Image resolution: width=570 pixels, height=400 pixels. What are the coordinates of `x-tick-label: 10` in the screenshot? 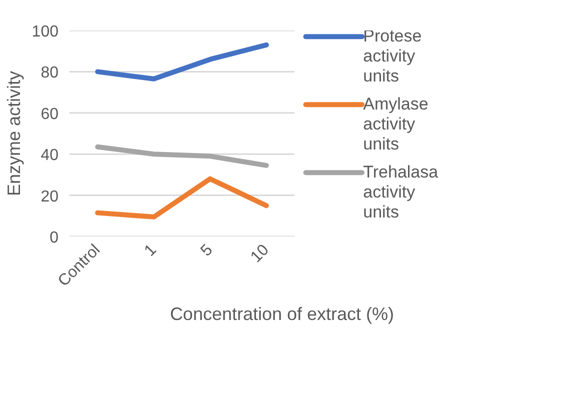 It's located at (260, 253).